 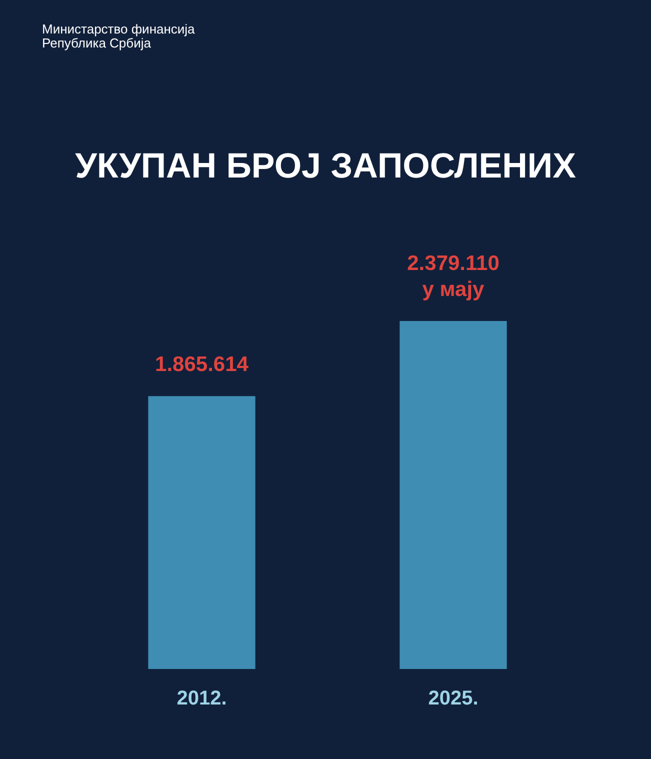 I want to click on text: Министарство финансија, so click(x=119, y=29).